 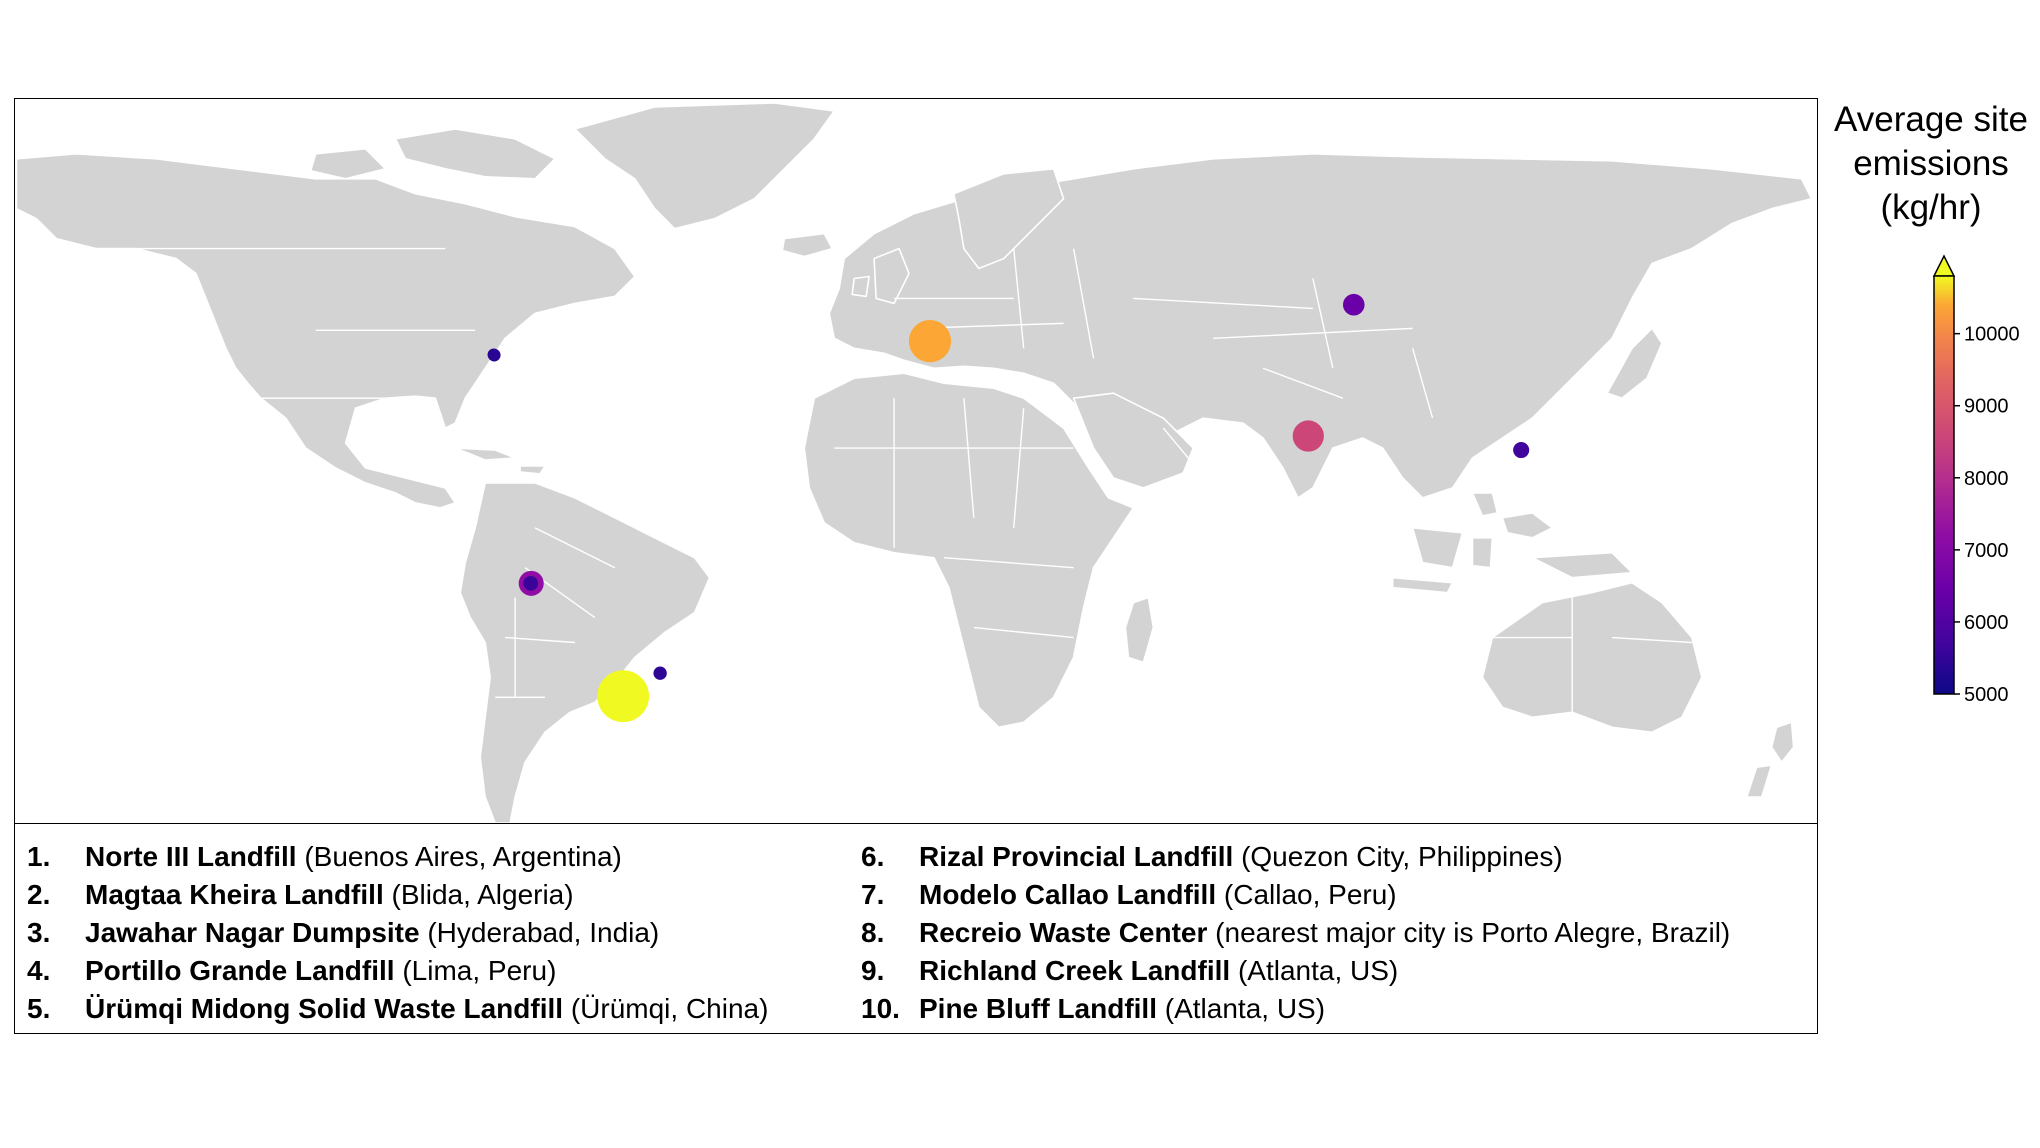 What do you see at coordinates (252, 932) in the screenshot?
I see `legend-site-name: Jawahar Nagar Dumpsite` at bounding box center [252, 932].